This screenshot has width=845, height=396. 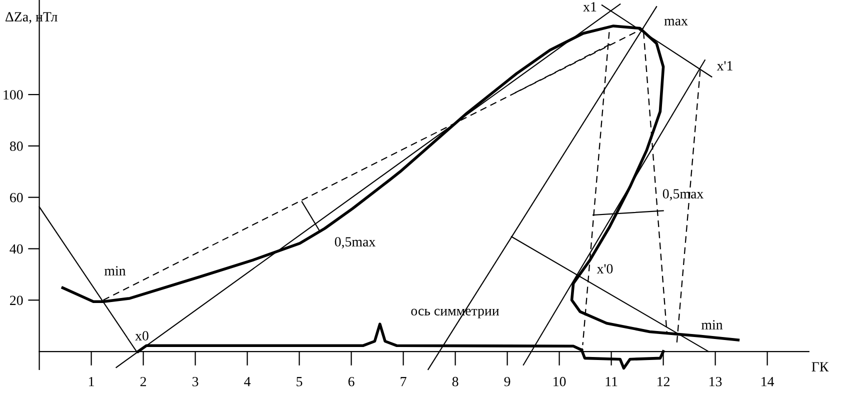 What do you see at coordinates (91, 381) in the screenshot?
I see `x-tick-label: 1` at bounding box center [91, 381].